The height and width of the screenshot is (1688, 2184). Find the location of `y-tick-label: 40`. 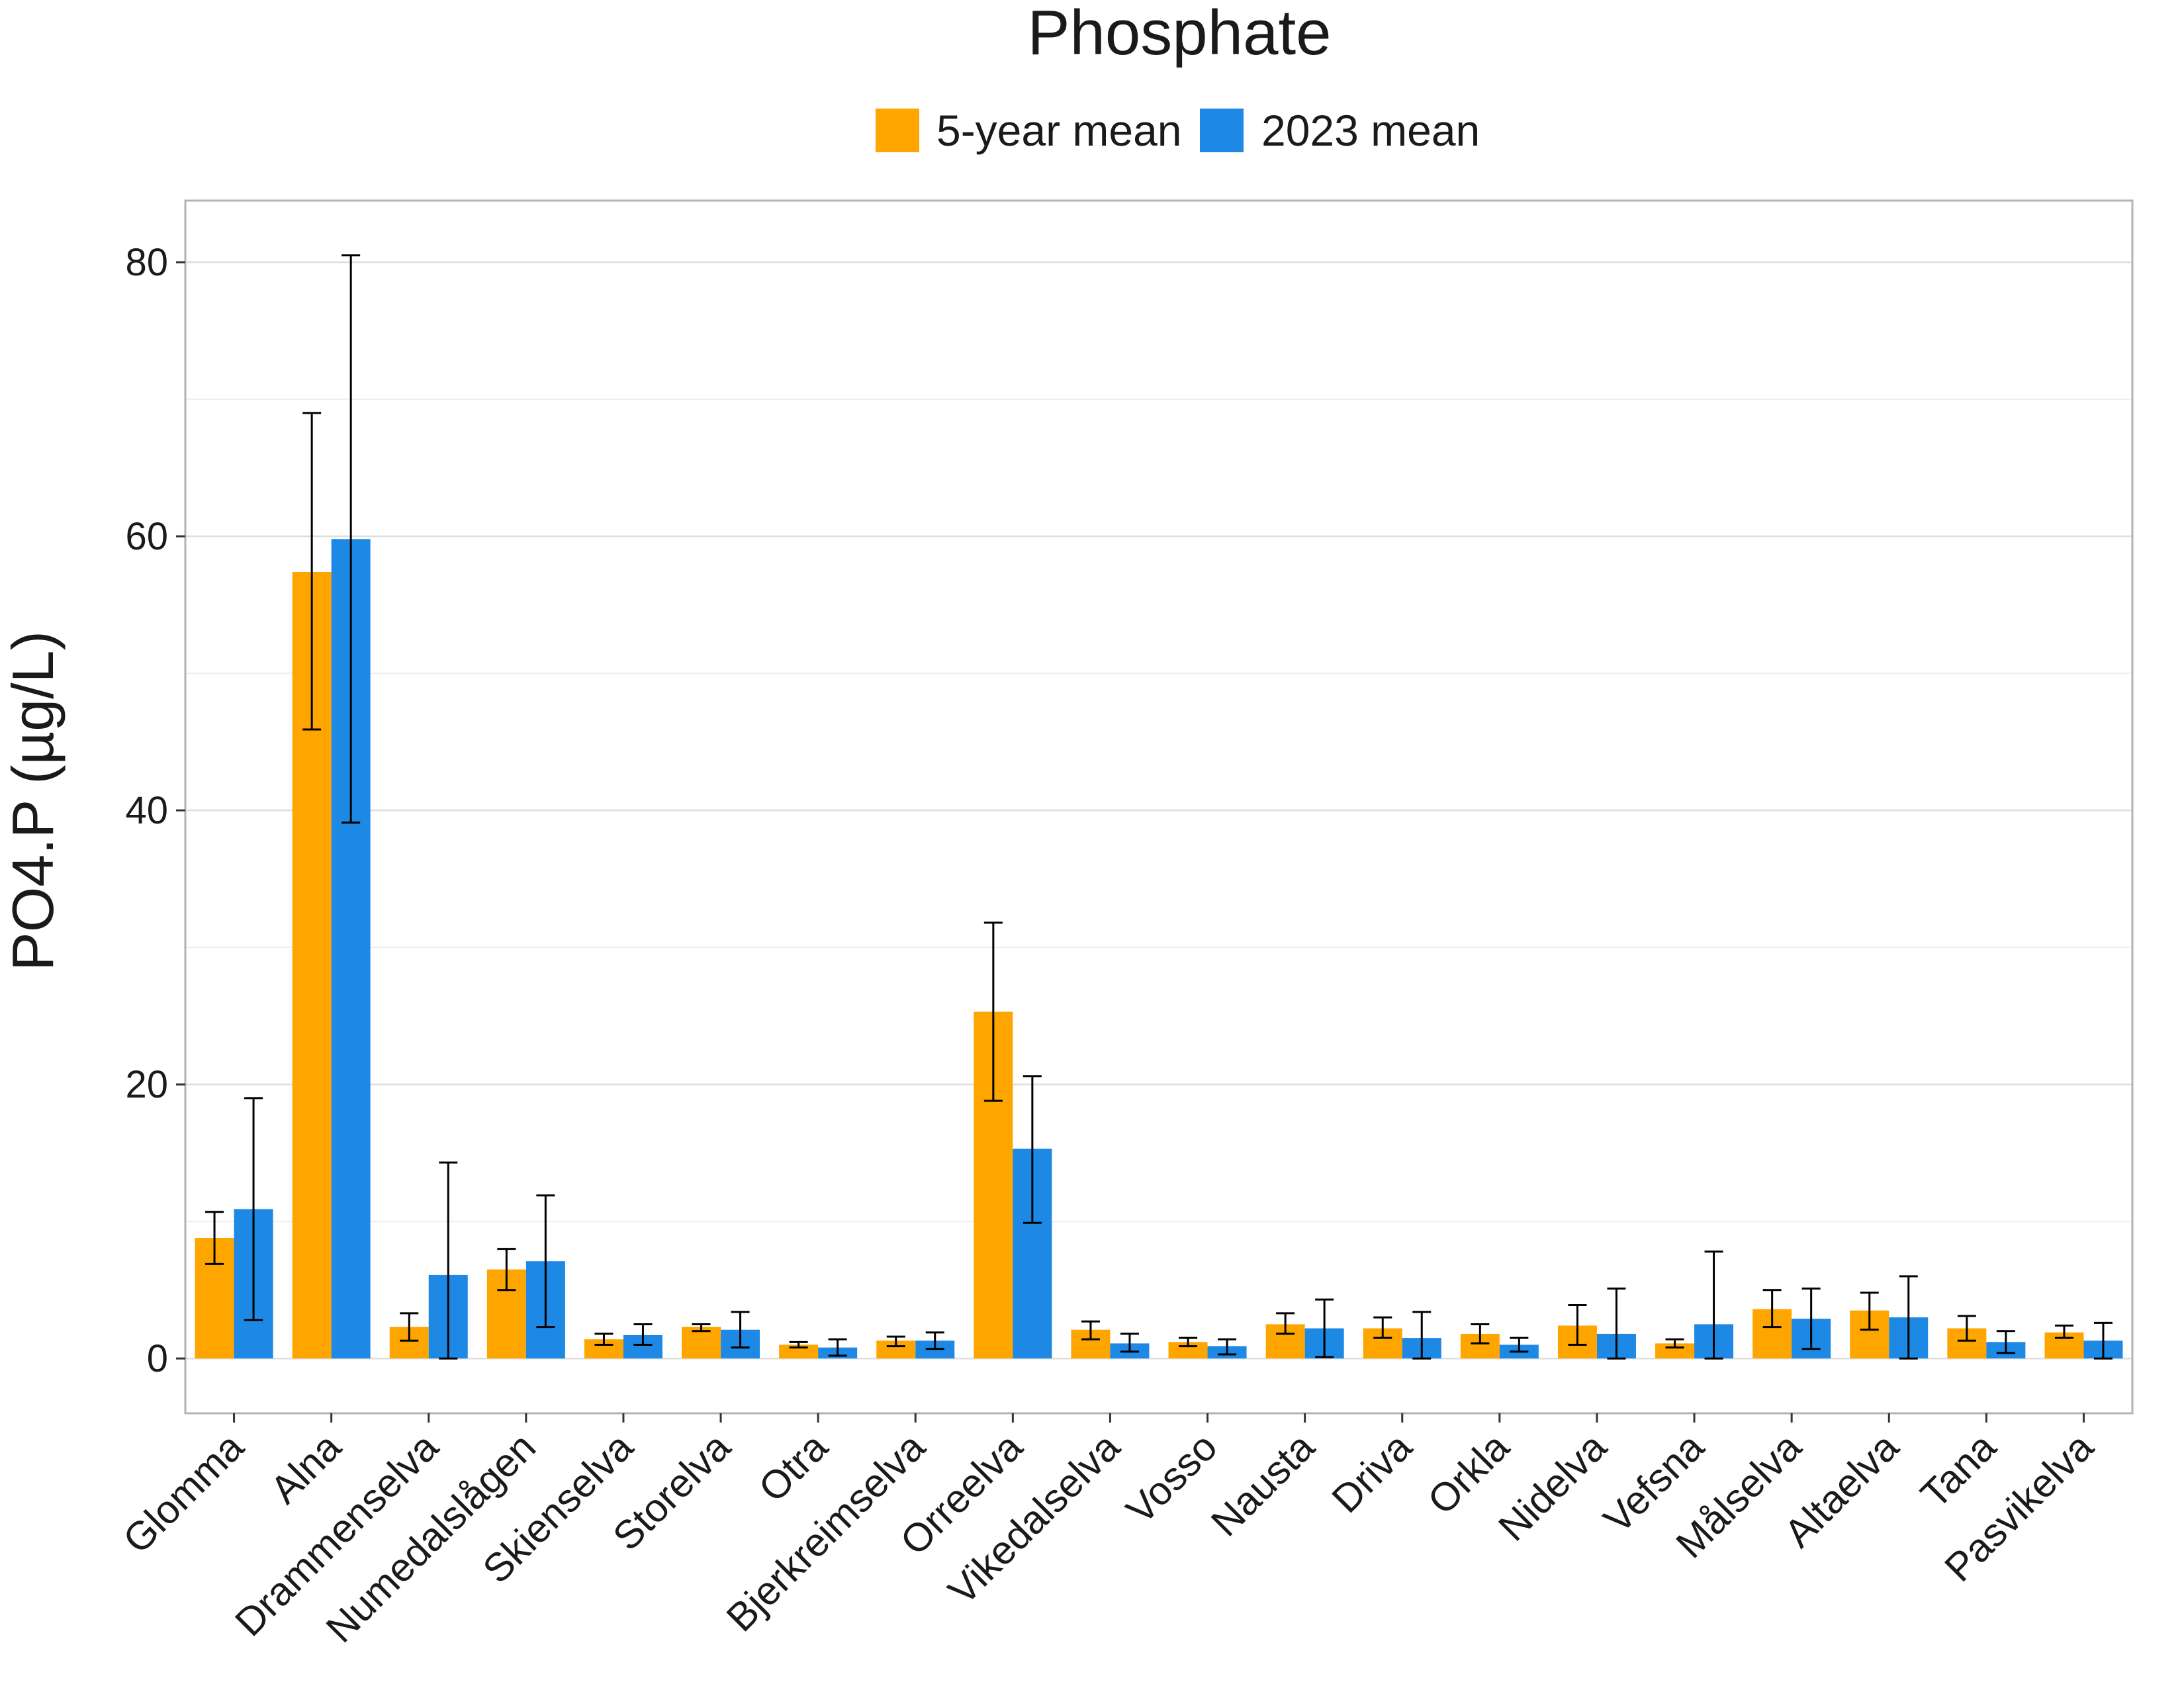

y-tick-label: 40 is located at coordinates (146, 810).